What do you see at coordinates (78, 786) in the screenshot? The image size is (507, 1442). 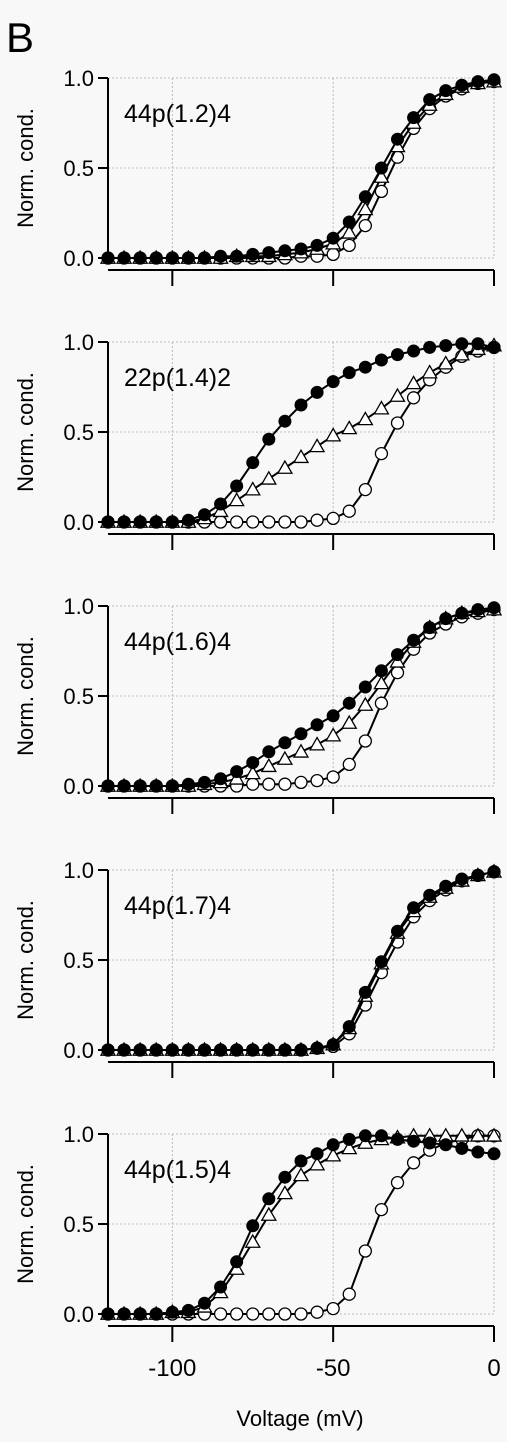 I see `y-tick-label: 0.0` at bounding box center [78, 786].